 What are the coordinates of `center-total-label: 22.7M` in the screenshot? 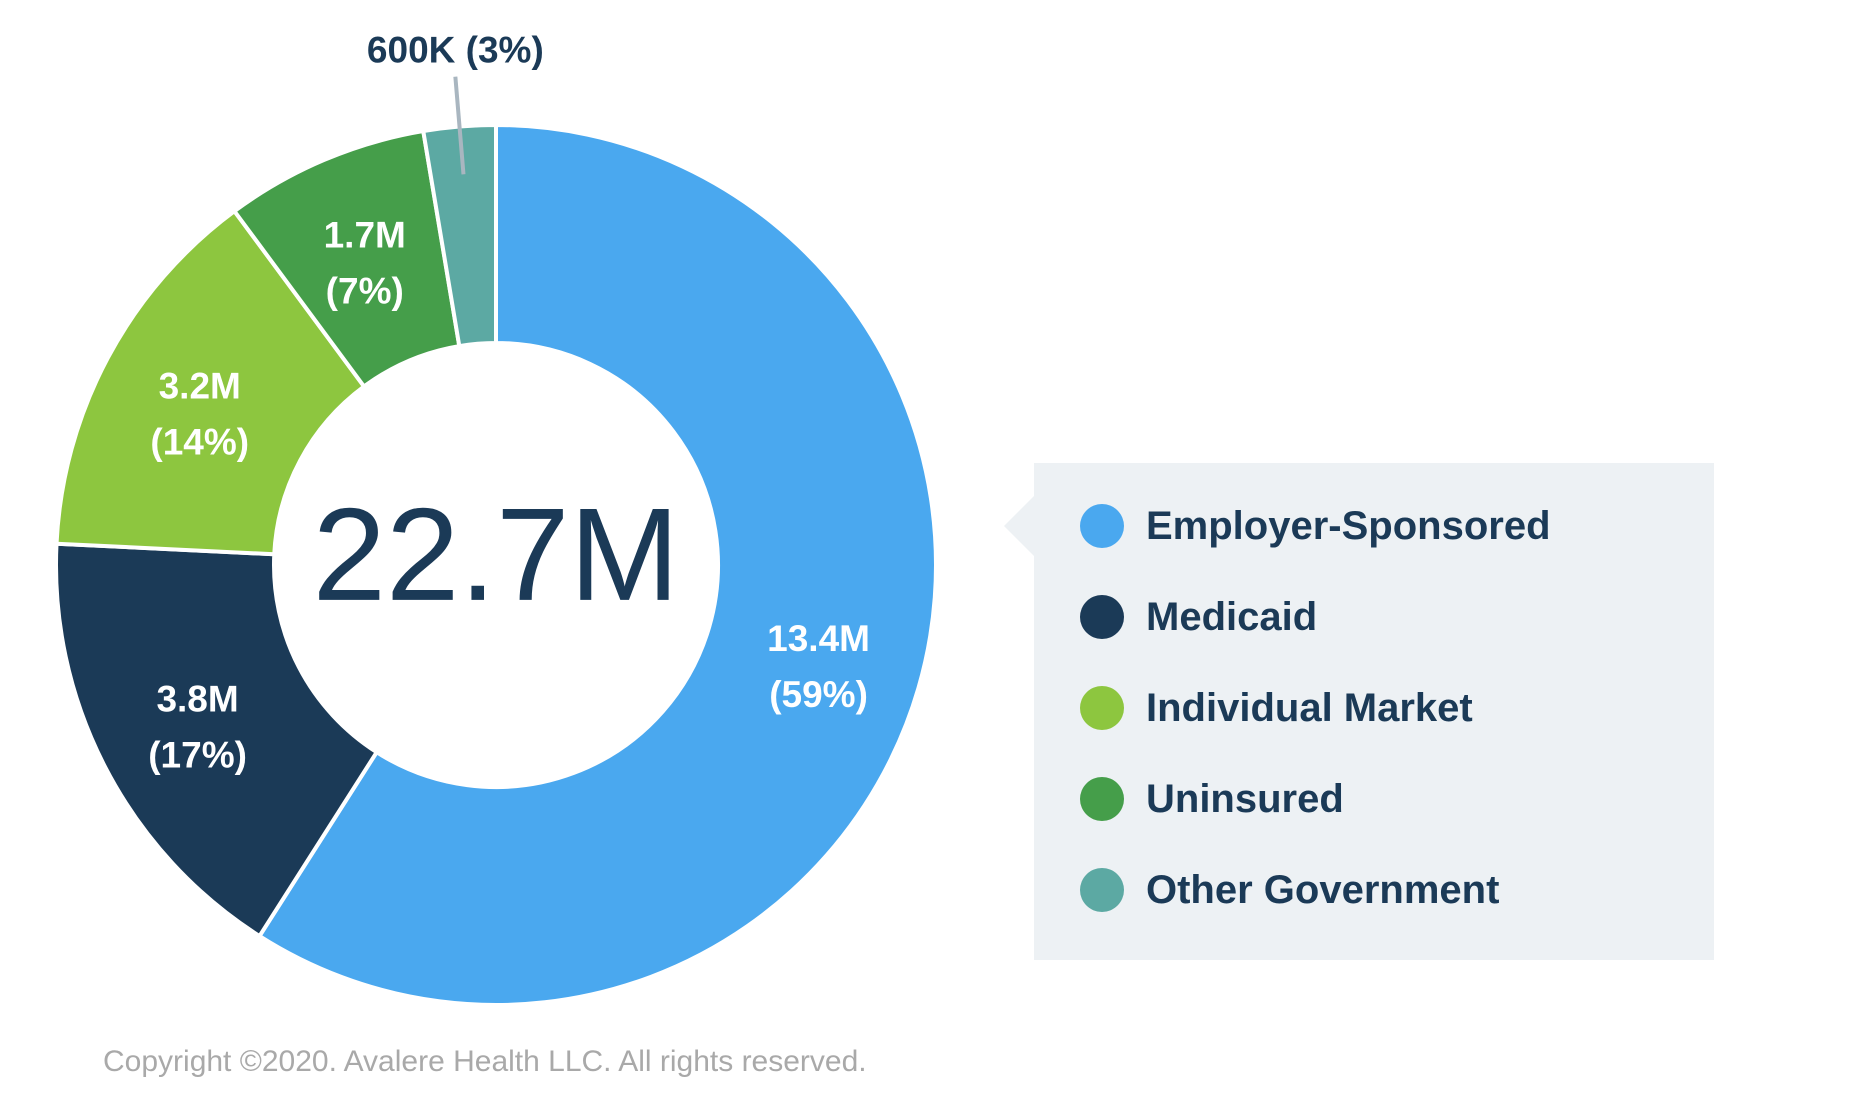 It's located at (496, 554).